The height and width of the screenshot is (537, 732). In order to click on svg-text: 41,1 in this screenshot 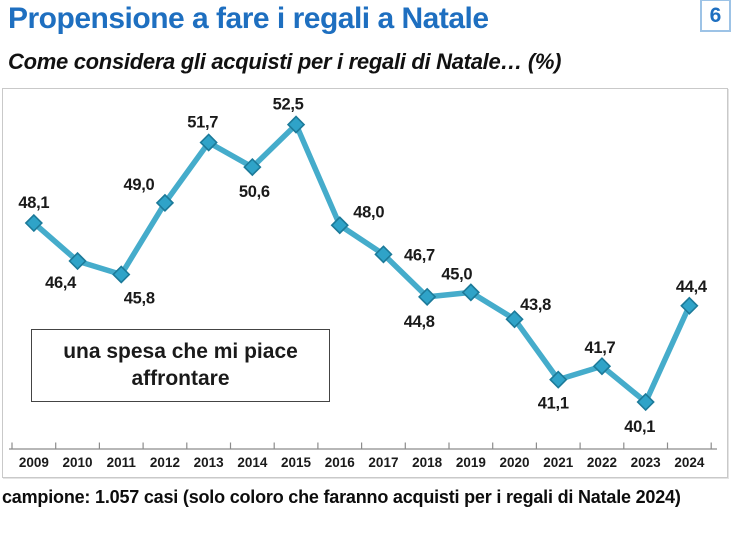, I will do `click(553, 404)`.